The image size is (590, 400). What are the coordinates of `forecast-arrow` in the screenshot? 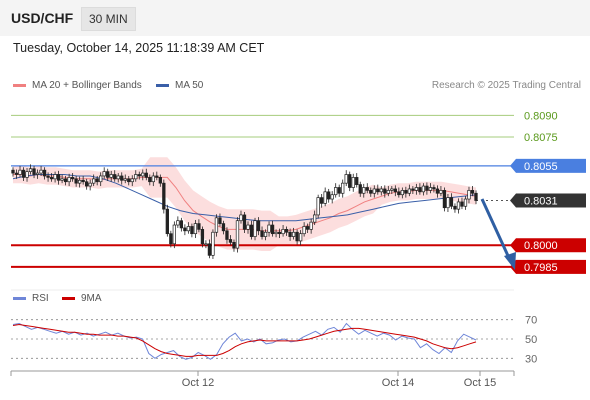 It's located at (498, 234).